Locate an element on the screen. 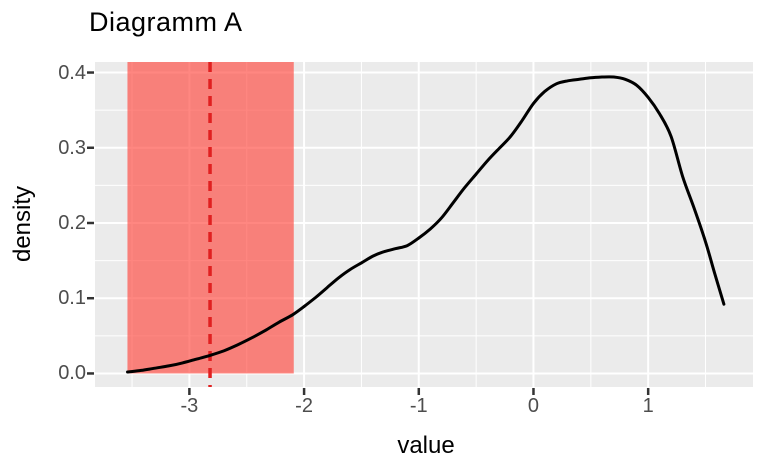  y-tick-label: 0.1 is located at coordinates (72, 298).